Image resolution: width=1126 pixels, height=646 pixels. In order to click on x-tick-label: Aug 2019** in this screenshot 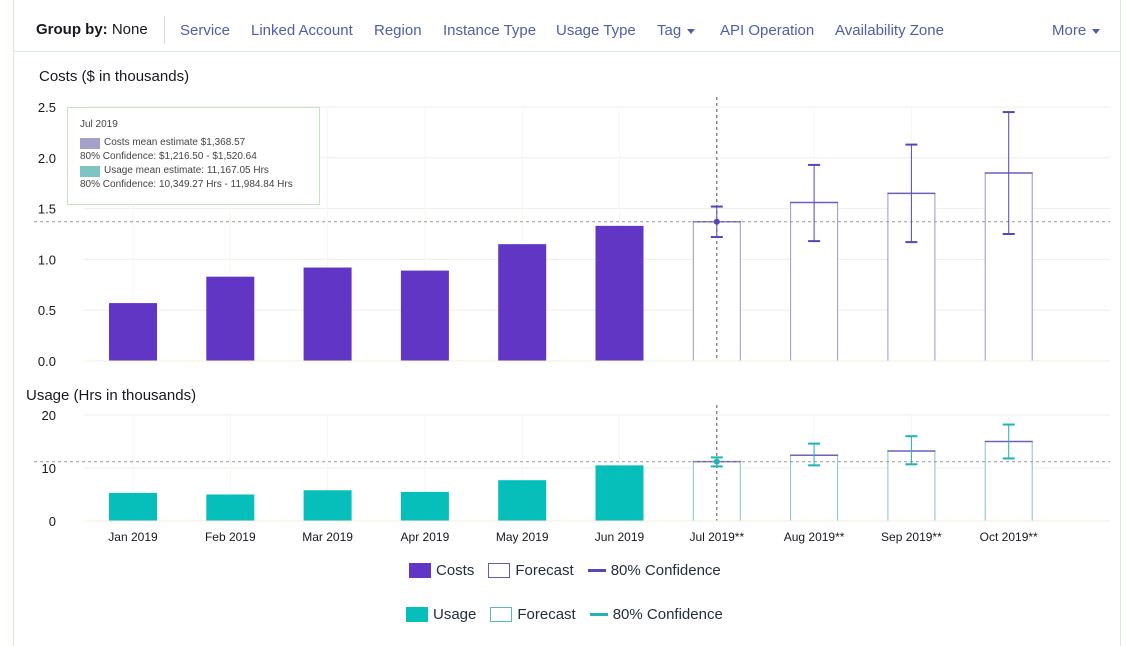, I will do `click(814, 537)`.